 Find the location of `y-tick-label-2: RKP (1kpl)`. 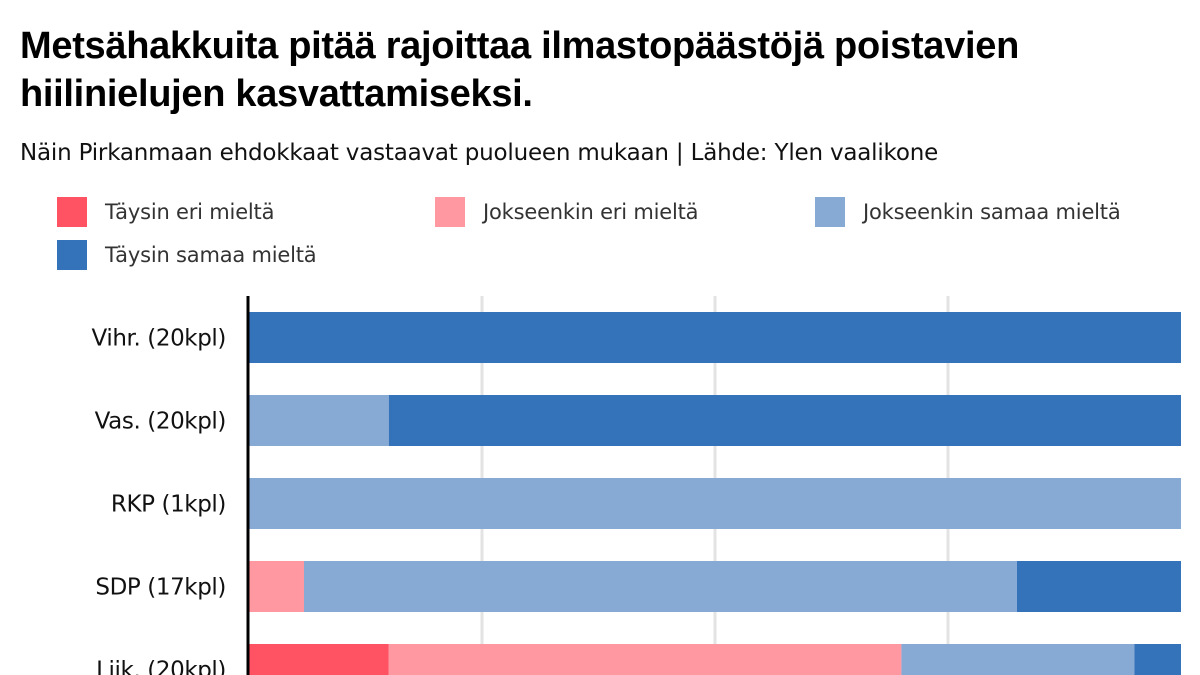

y-tick-label-2: RKP (1kpl) is located at coordinates (168, 505).